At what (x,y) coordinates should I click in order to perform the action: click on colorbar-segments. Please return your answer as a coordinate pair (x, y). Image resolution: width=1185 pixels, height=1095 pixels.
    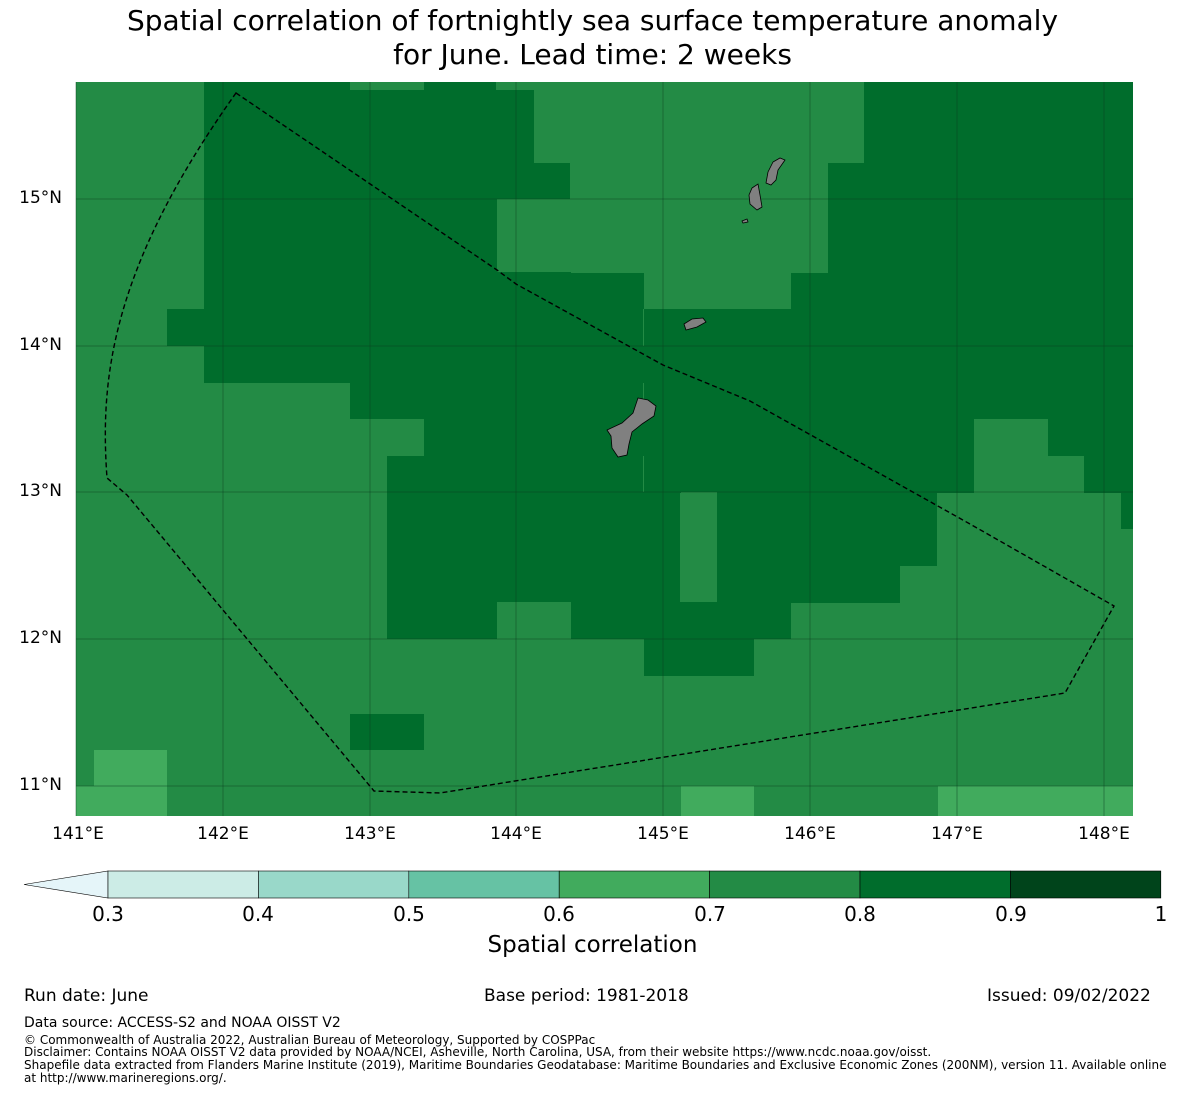
    Looking at the image, I should click on (592, 884).